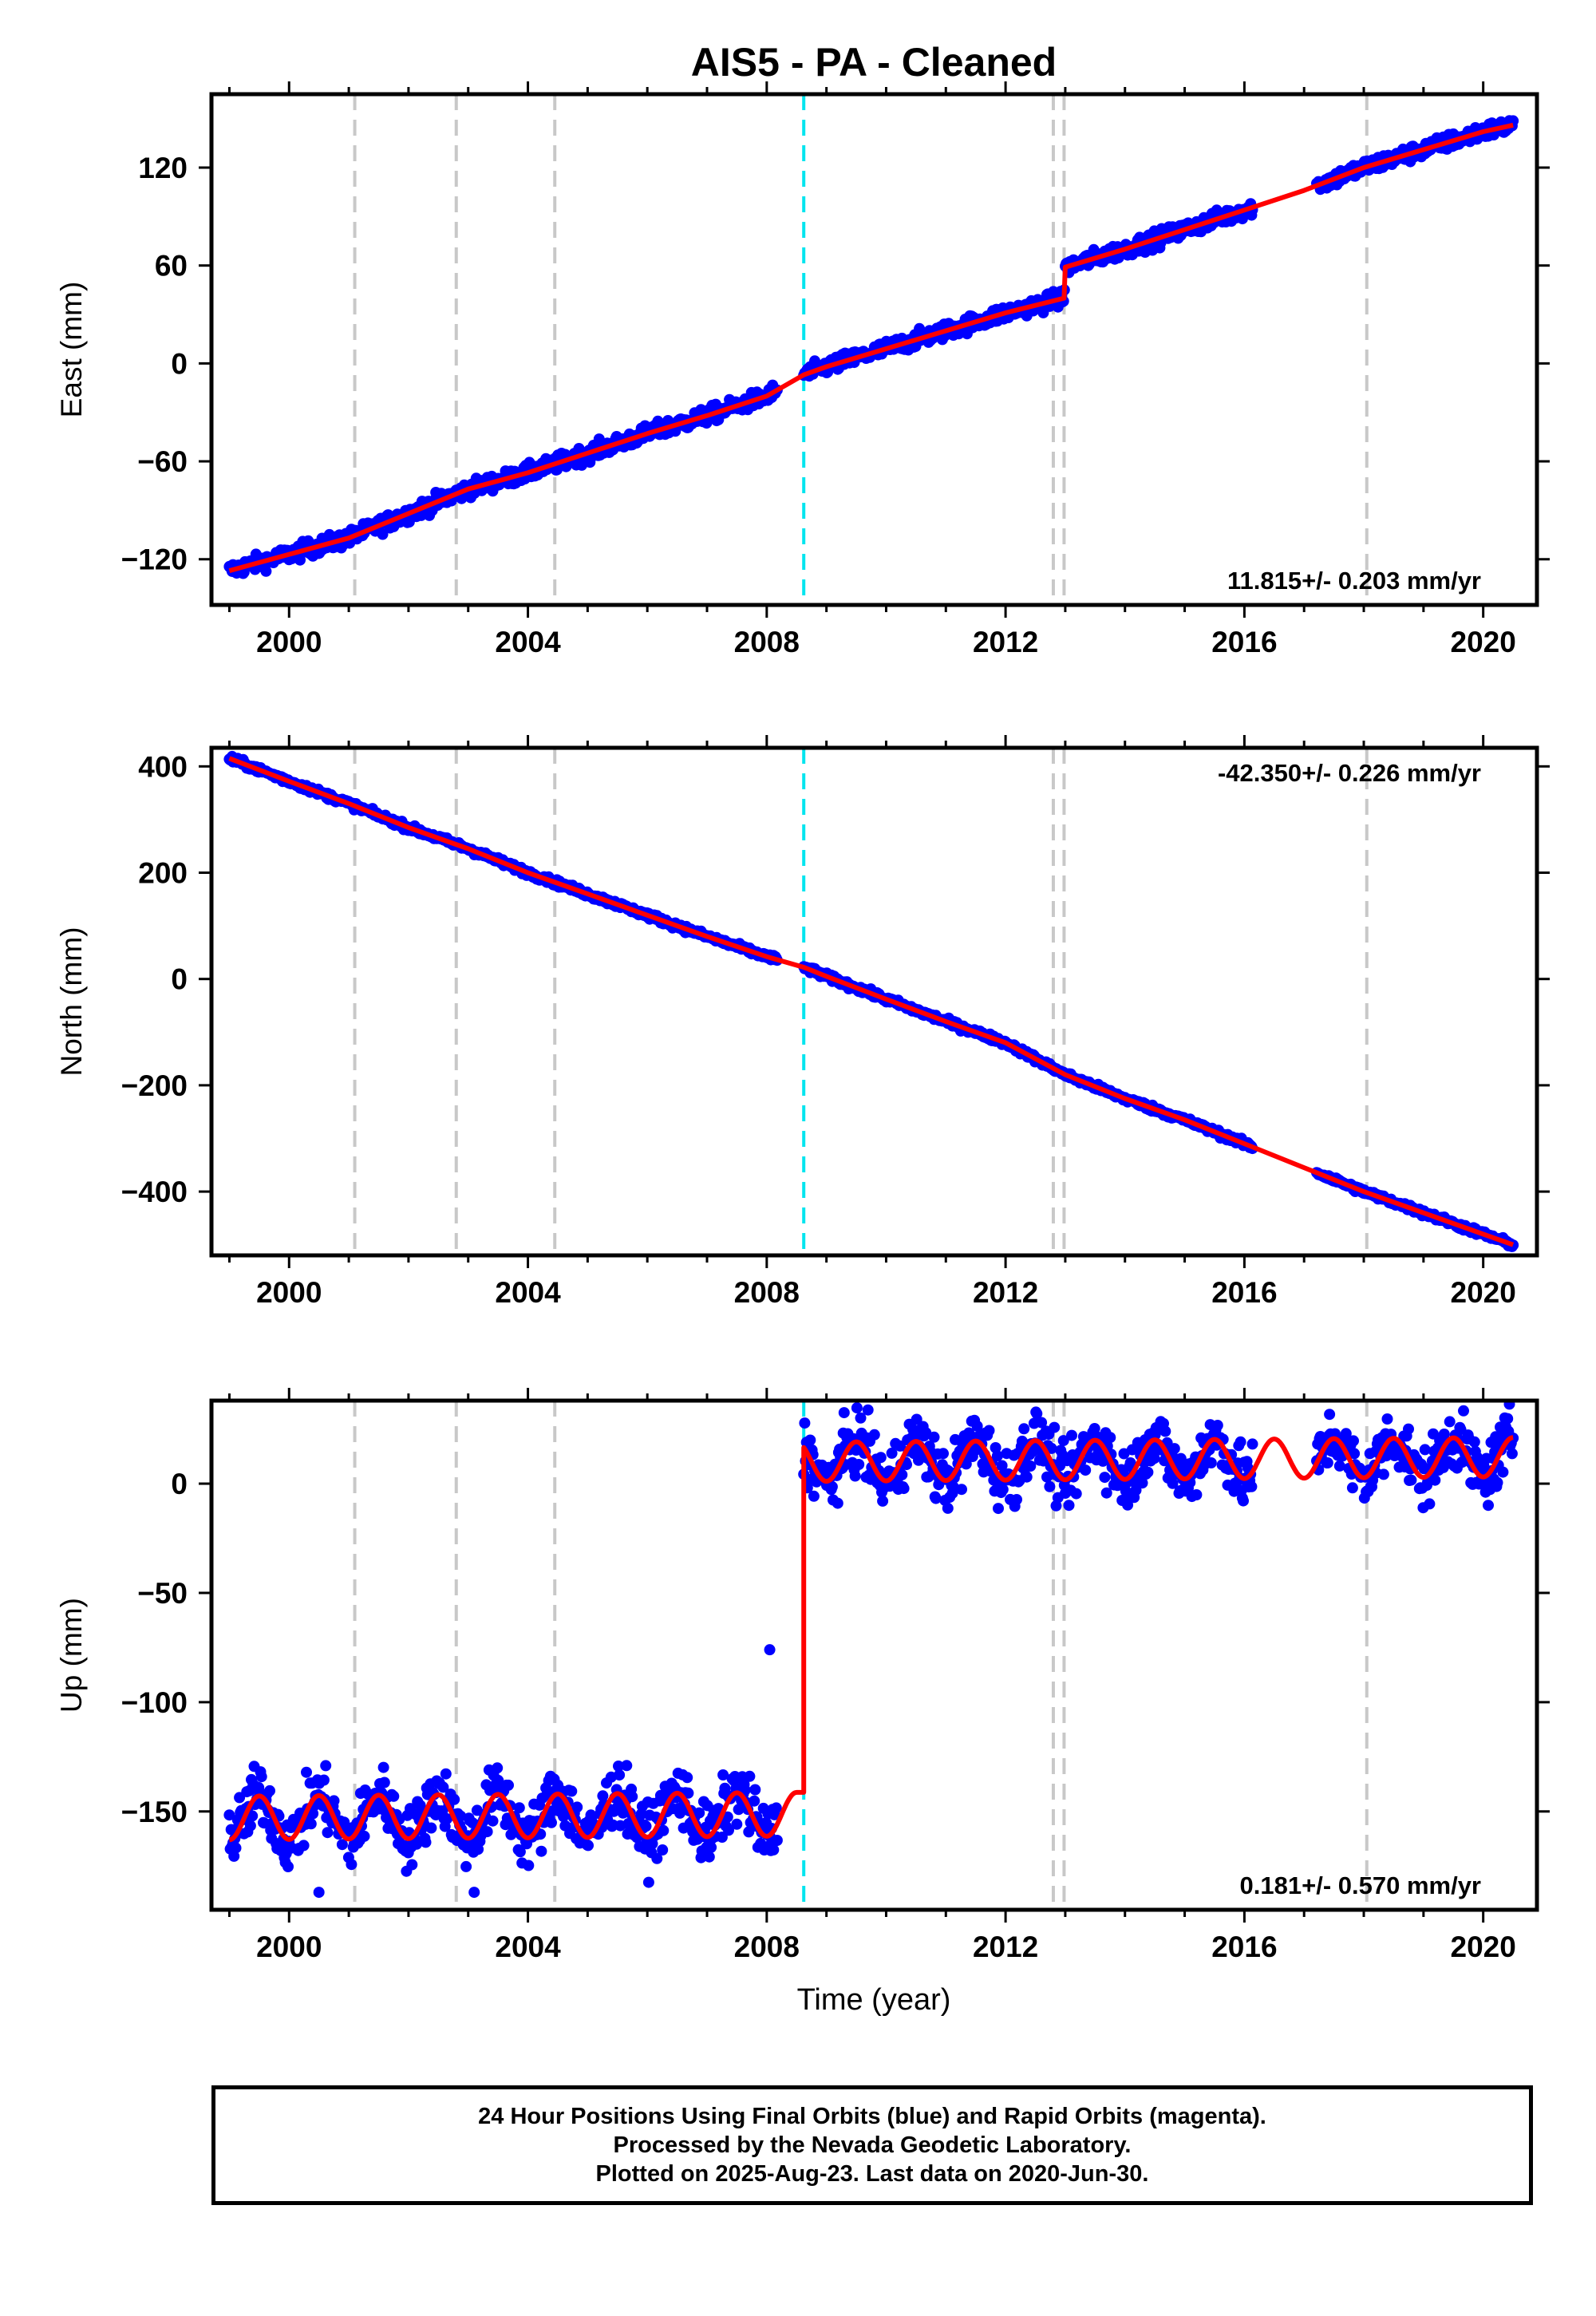 The image size is (1596, 2316). I want to click on rate-annotation-north: -42.350+/- 0.226 mm/yr, so click(1349, 773).